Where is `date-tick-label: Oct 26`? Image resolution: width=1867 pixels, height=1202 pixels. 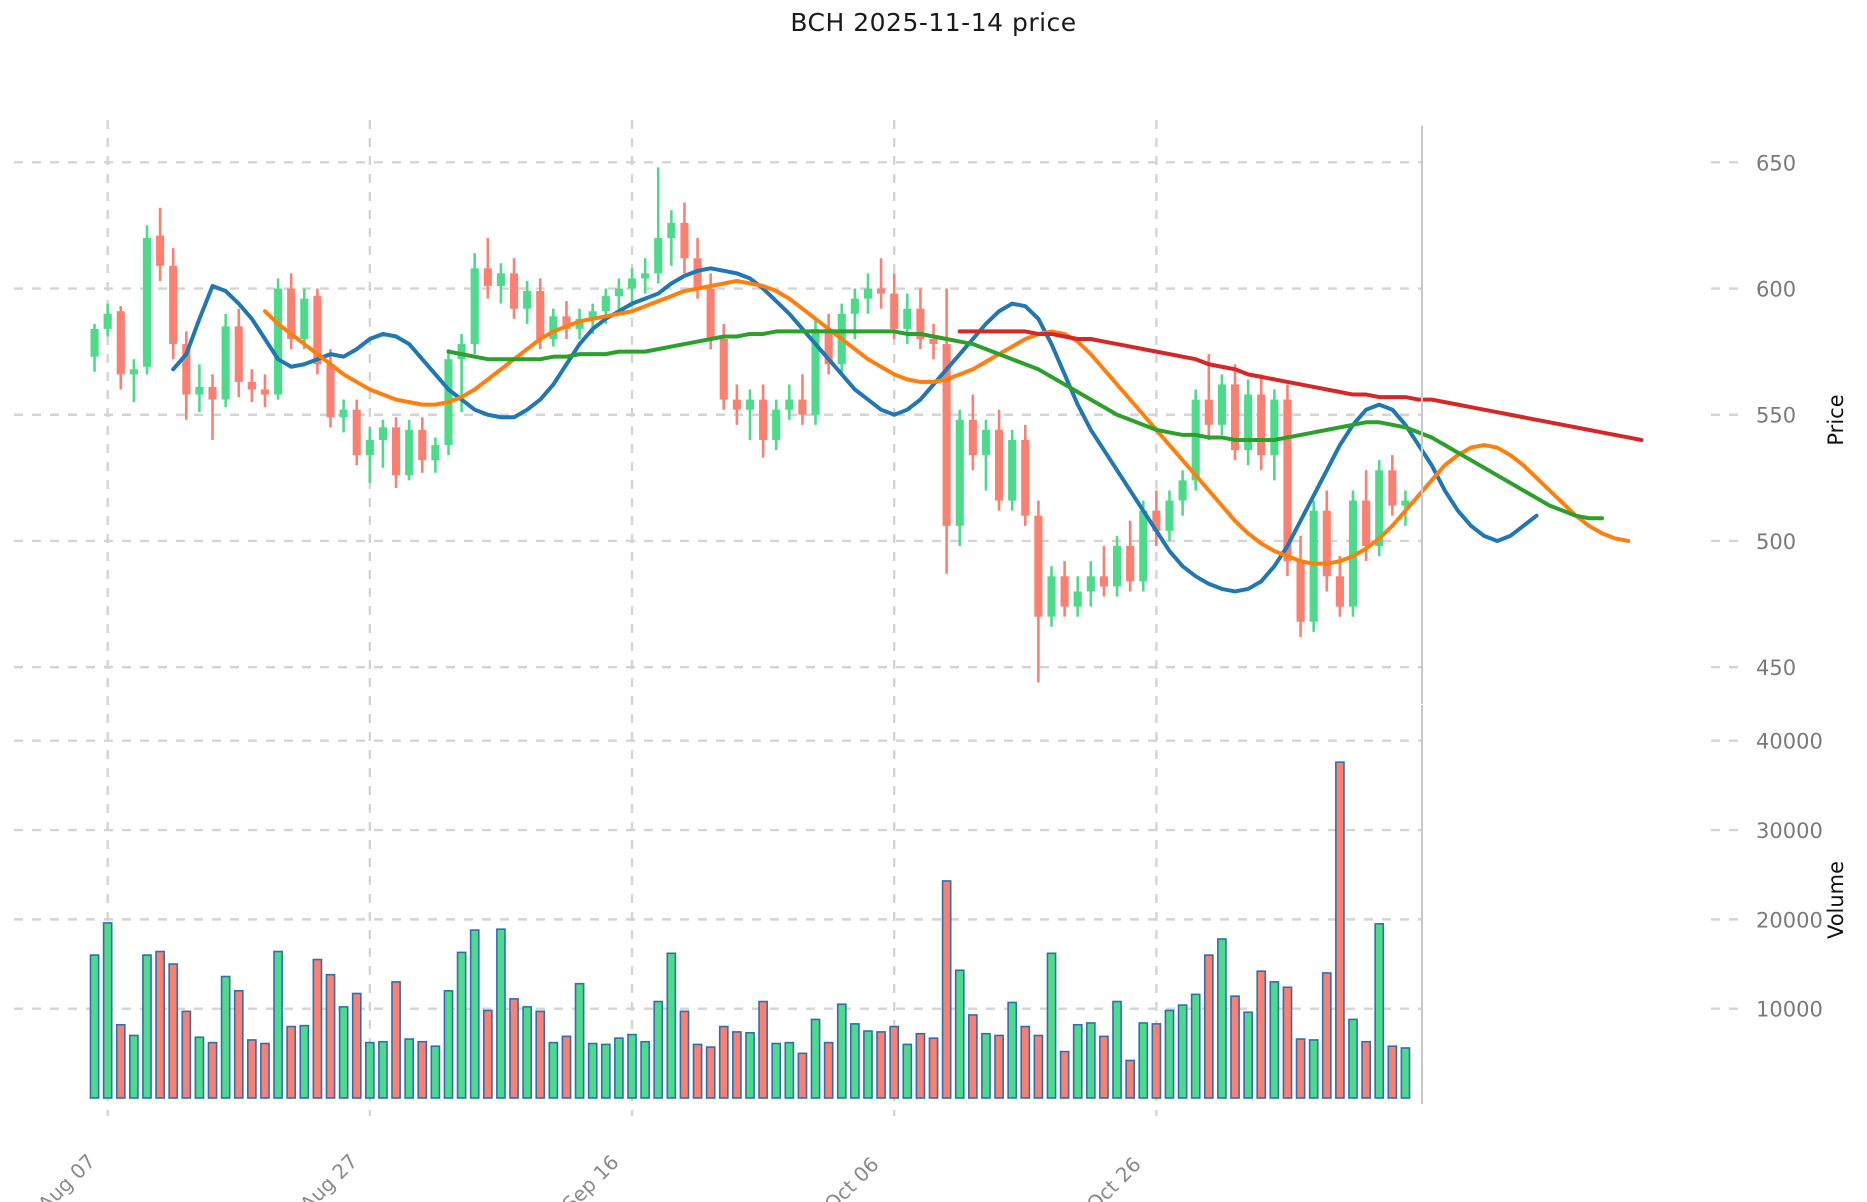
date-tick-label: Oct 26 is located at coordinates (1114, 1177).